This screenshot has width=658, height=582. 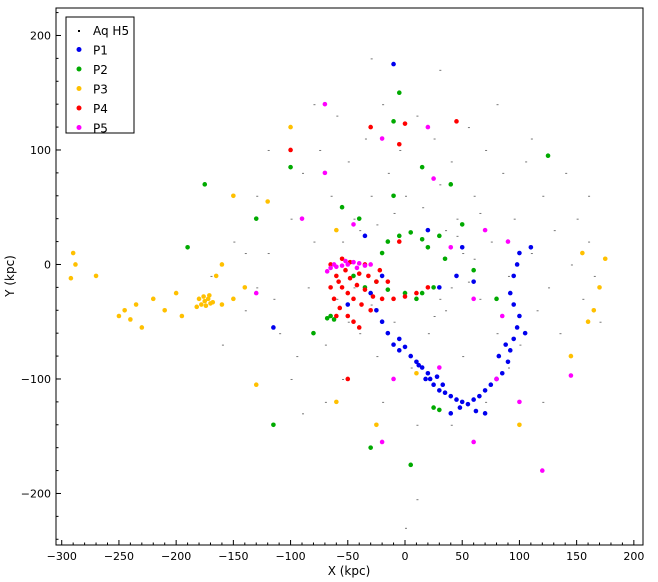 I want to click on legend-label: Aq H5, so click(x=111, y=31).